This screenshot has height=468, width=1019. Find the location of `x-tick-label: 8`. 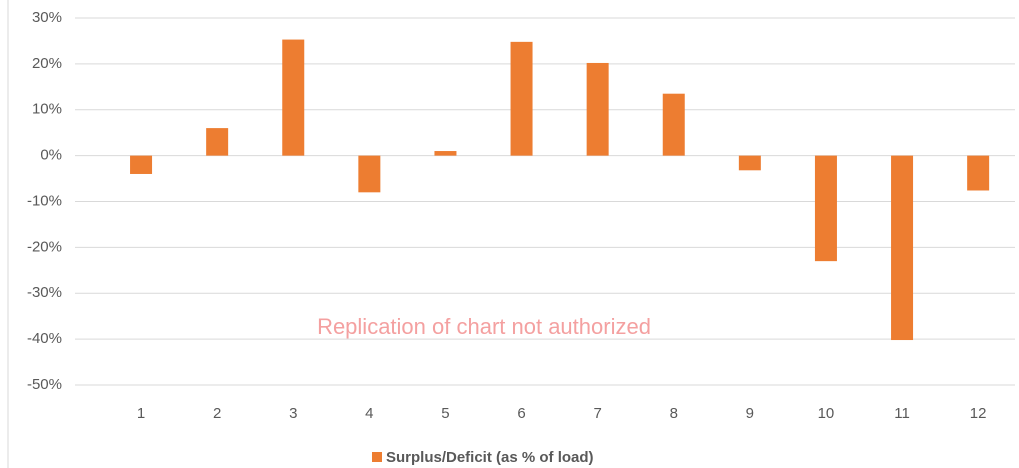

x-tick-label: 8 is located at coordinates (674, 413).